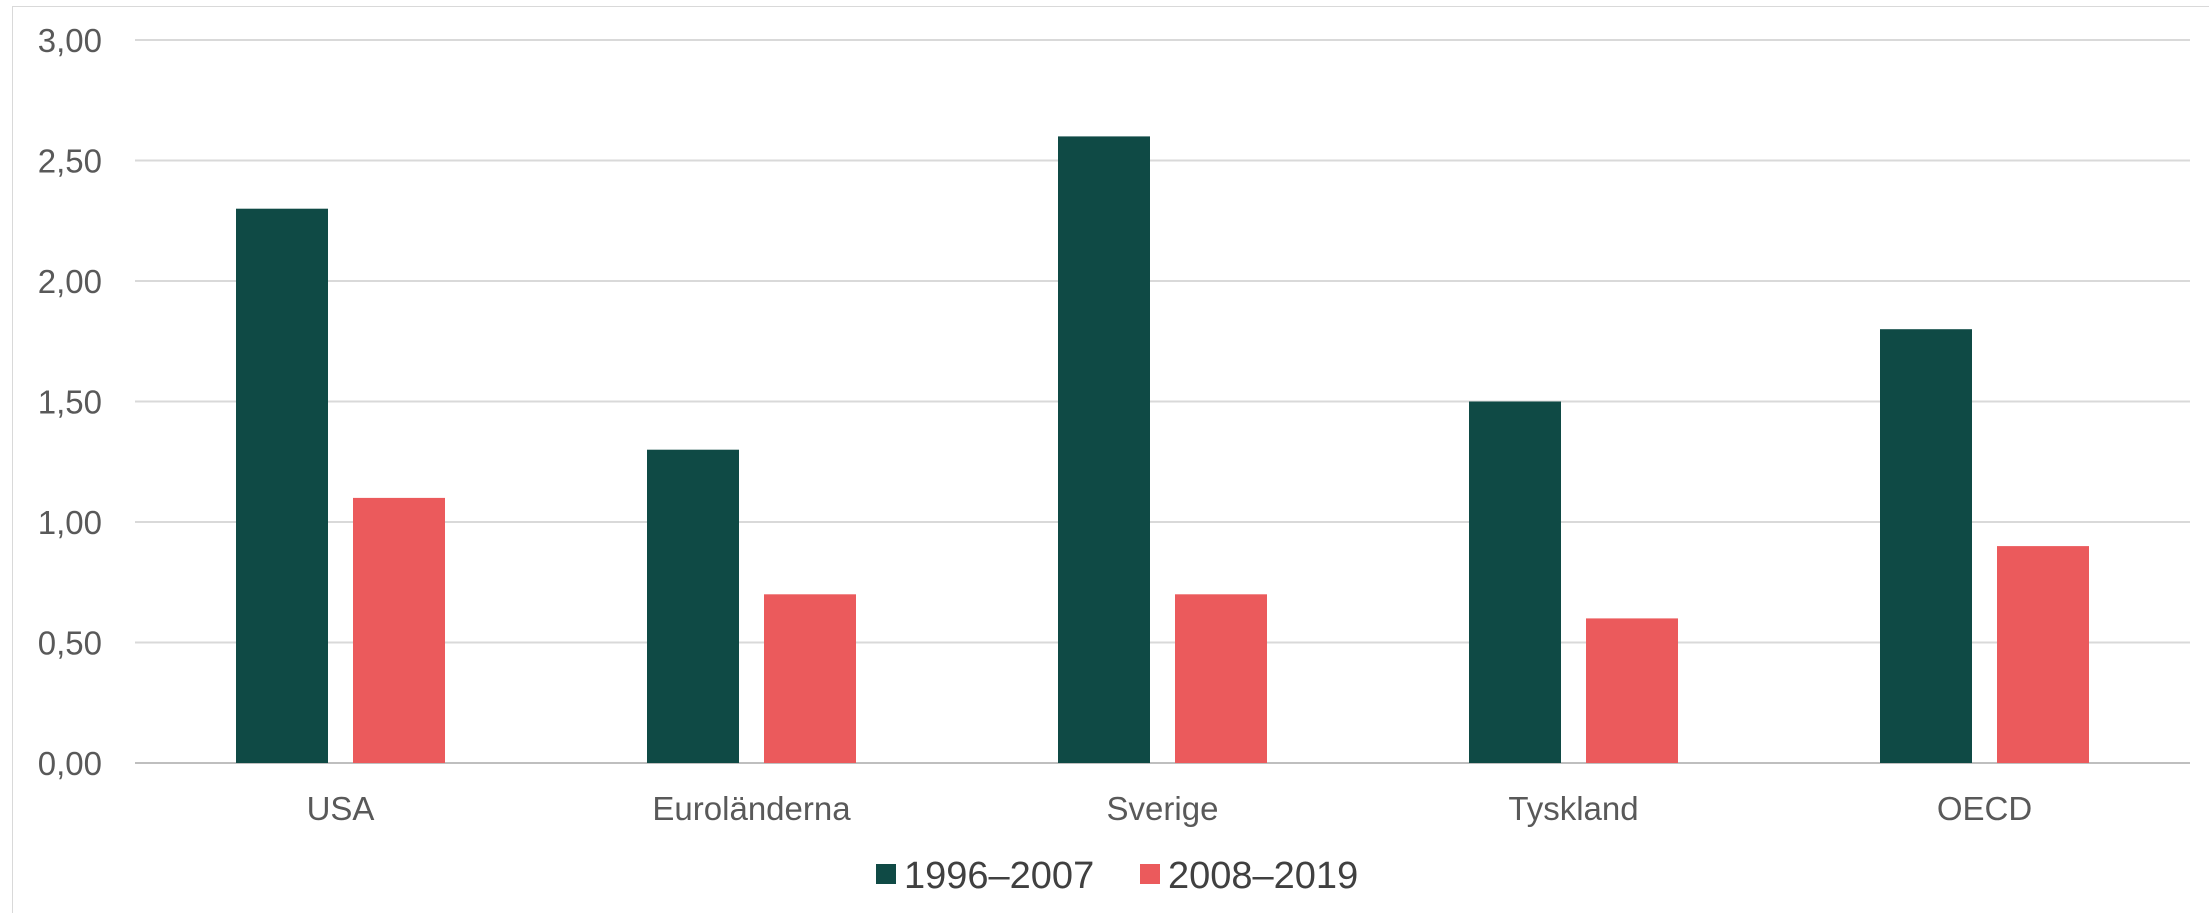  I want to click on legend-label: 1996–2007, so click(999, 876).